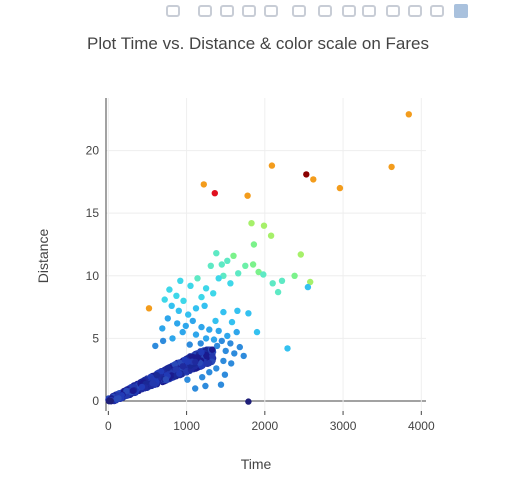 The height and width of the screenshot is (493, 528). What do you see at coordinates (393, 11) in the screenshot?
I see `spike-lines-icon` at bounding box center [393, 11].